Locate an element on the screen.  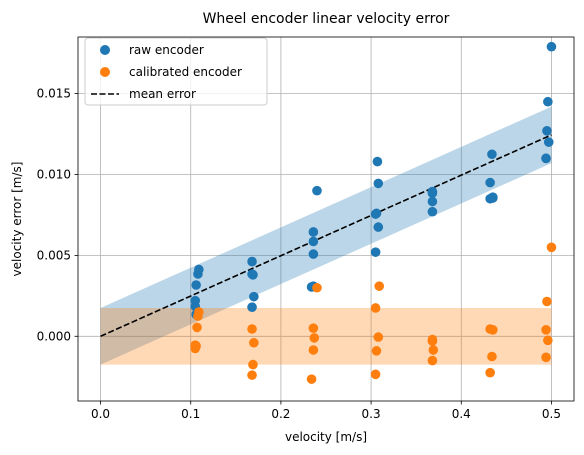
x-tick-label: 0.3 is located at coordinates (371, 414).